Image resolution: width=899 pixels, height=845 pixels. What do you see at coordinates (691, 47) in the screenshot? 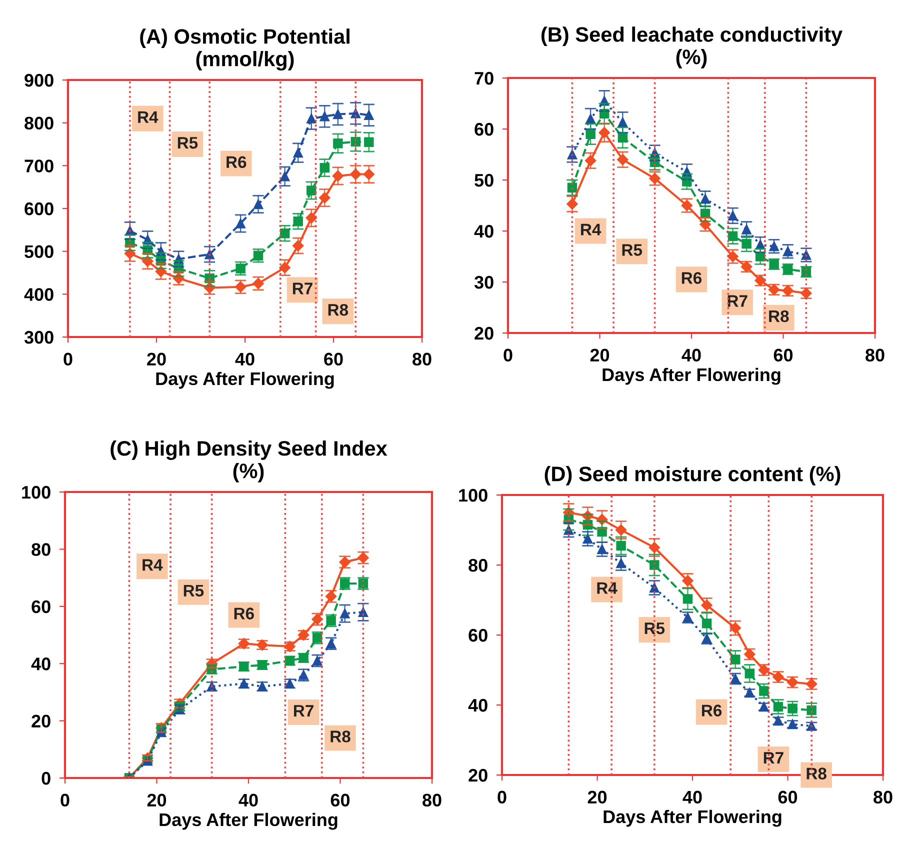
I see `chart-title: (B) Seed leachate conductivity (%)` at bounding box center [691, 47].